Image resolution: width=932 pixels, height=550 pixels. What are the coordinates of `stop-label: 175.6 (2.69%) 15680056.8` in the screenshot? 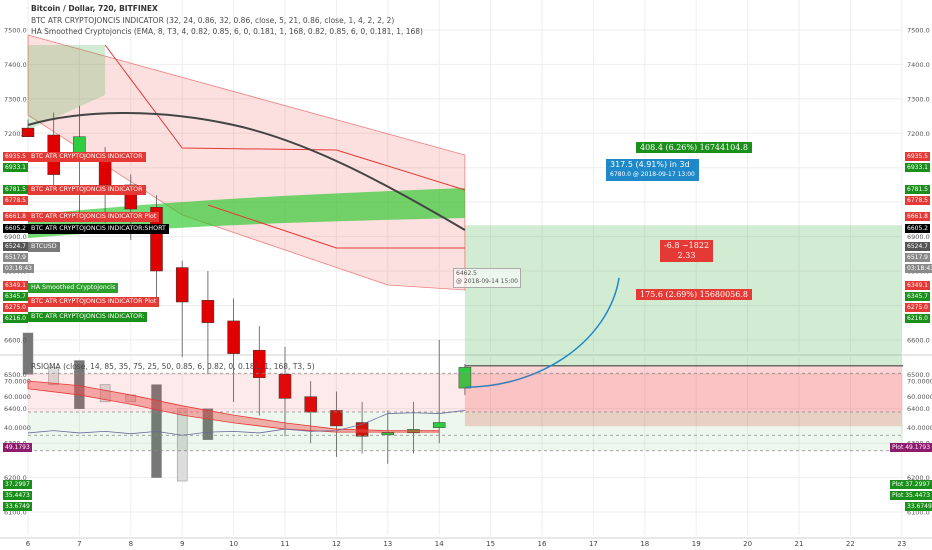 It's located at (694, 294).